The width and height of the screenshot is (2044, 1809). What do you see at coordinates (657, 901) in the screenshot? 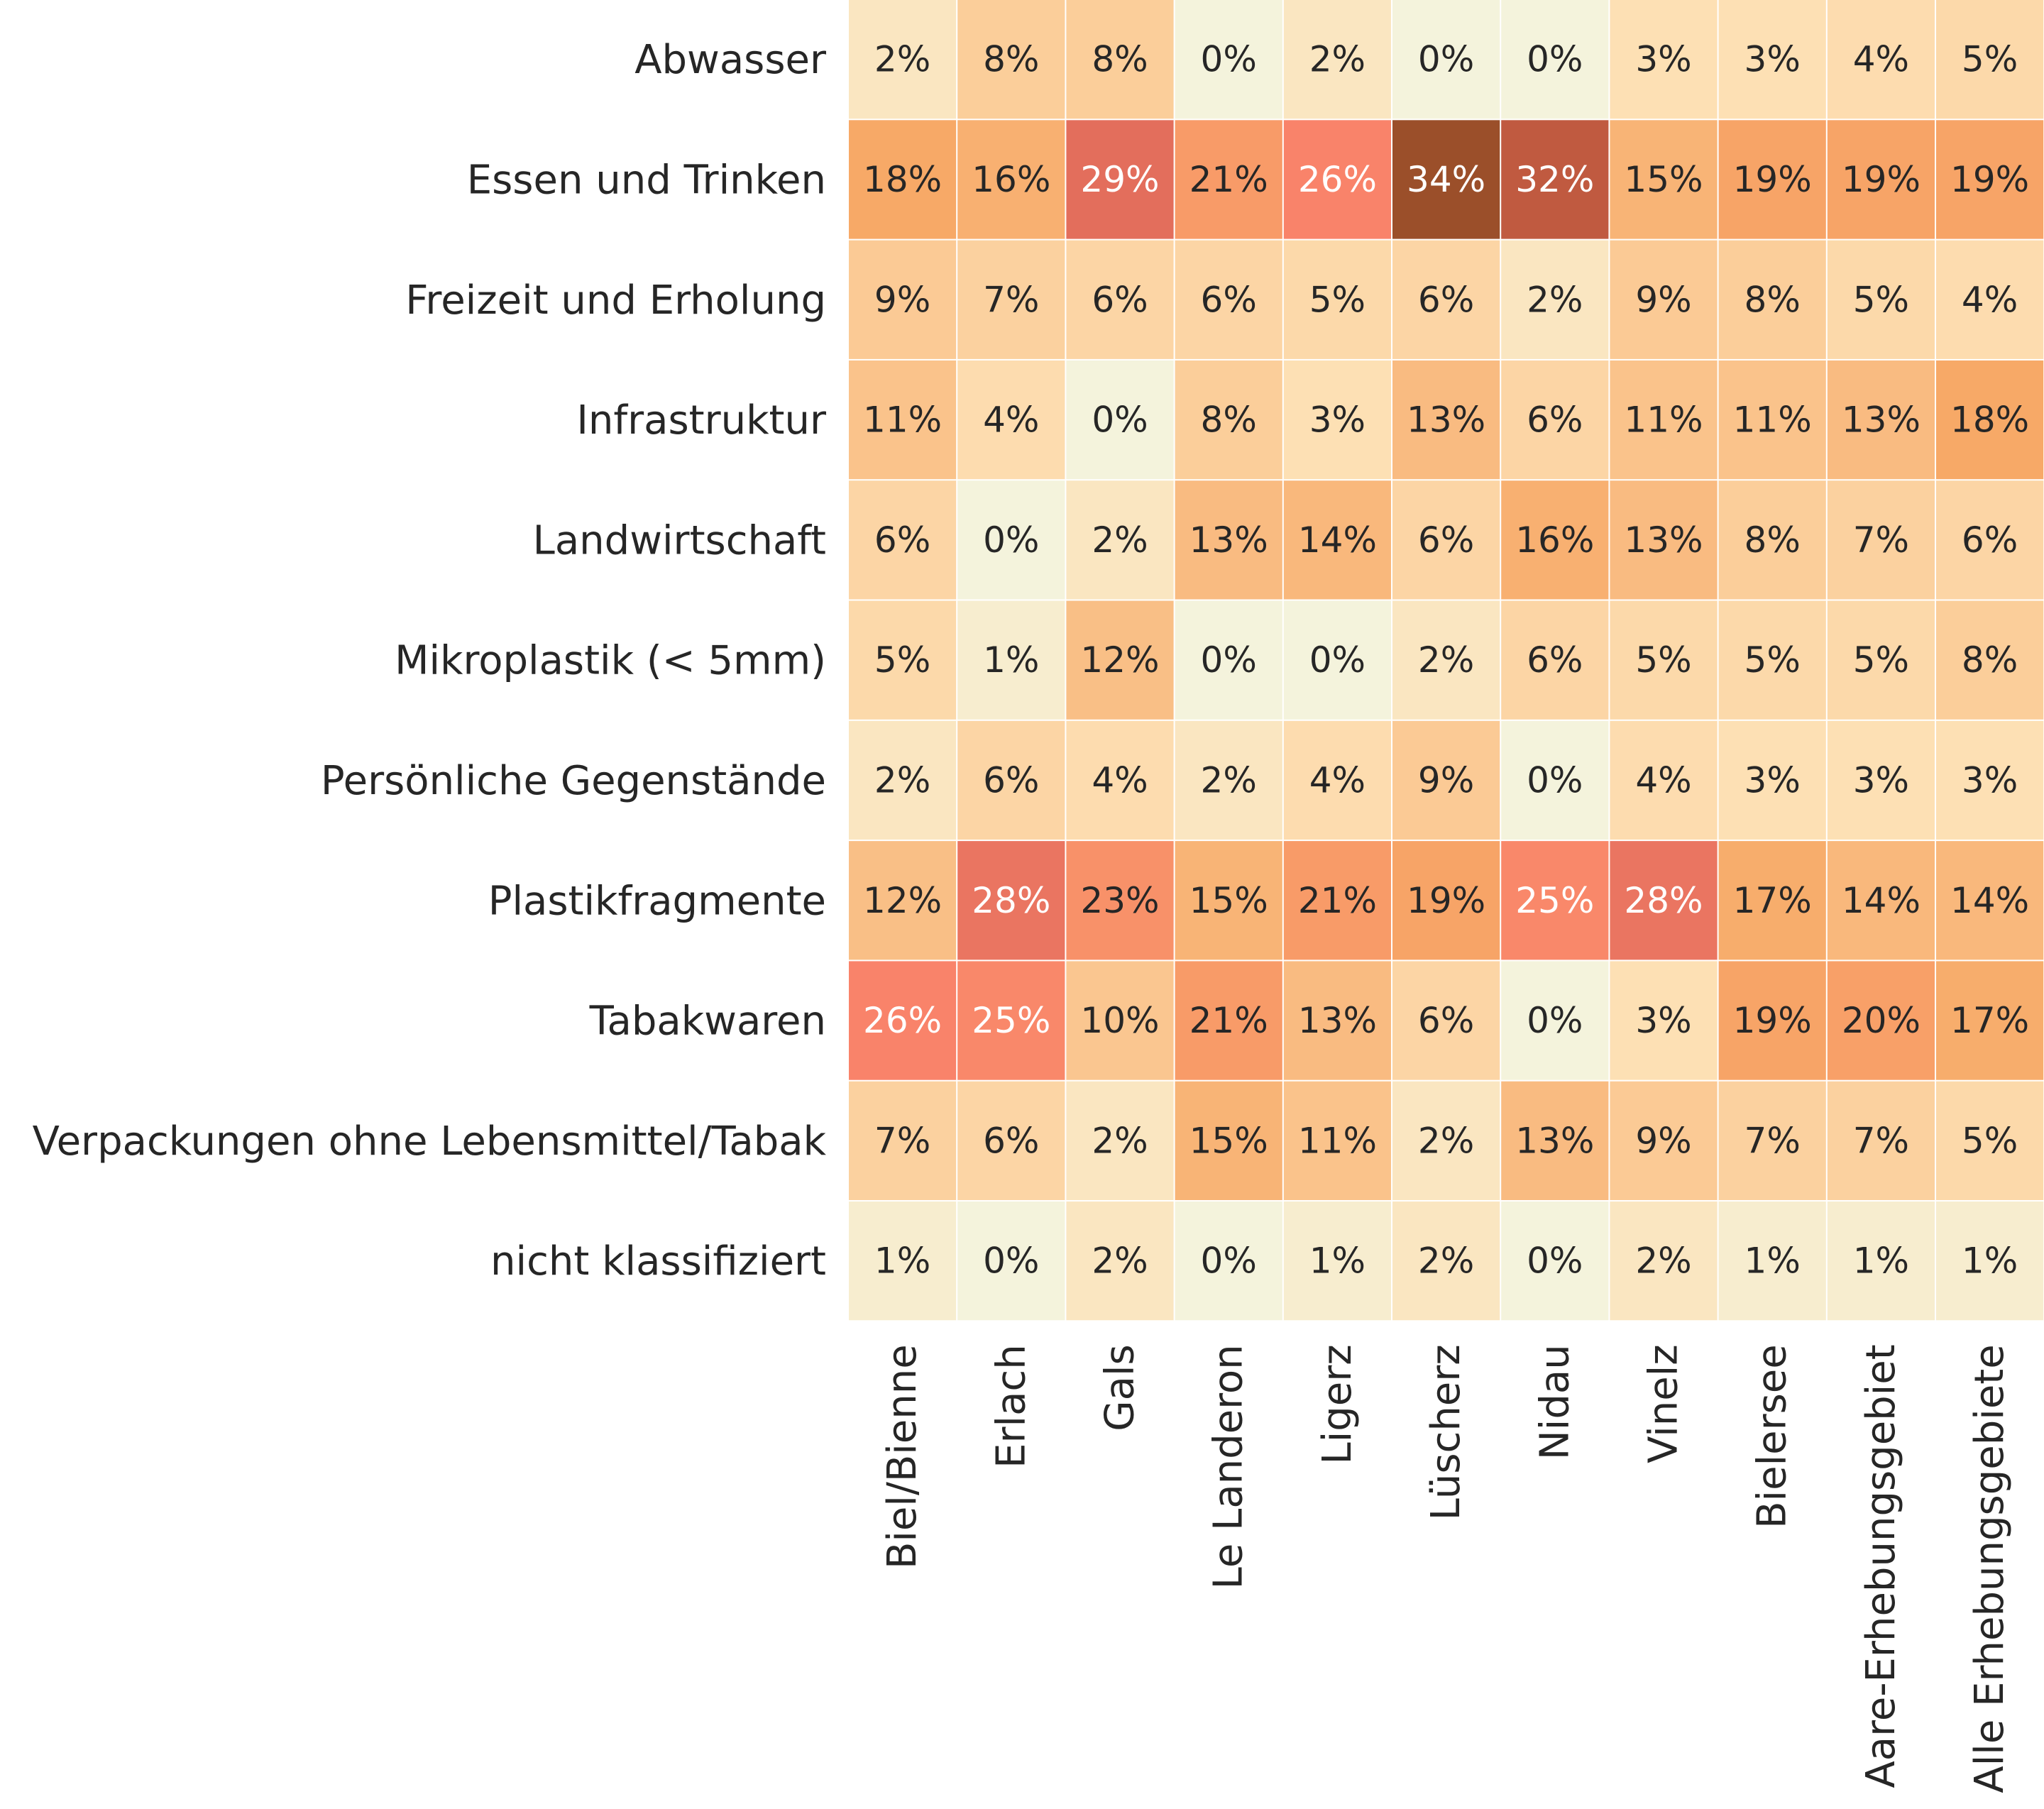
I see `row-label: Plastikfragmente` at bounding box center [657, 901].